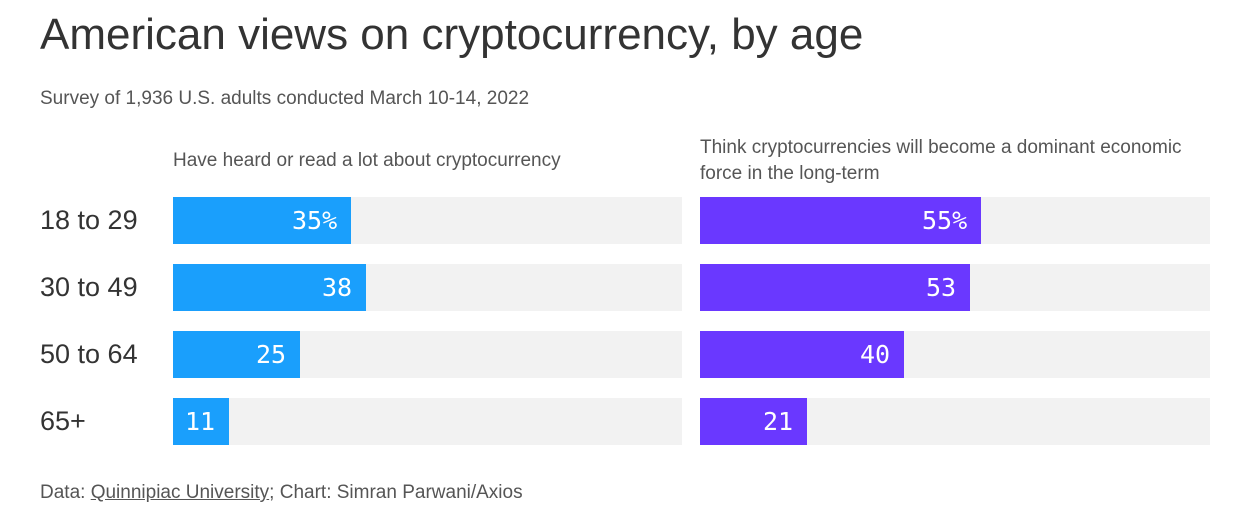 The width and height of the screenshot is (1245, 522). I want to click on value-label: 55%, so click(945, 220).